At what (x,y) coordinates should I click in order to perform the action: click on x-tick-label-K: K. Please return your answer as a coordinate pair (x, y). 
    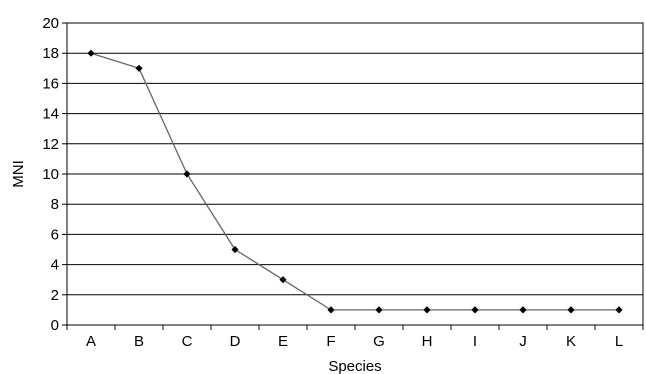
    Looking at the image, I should click on (571, 341).